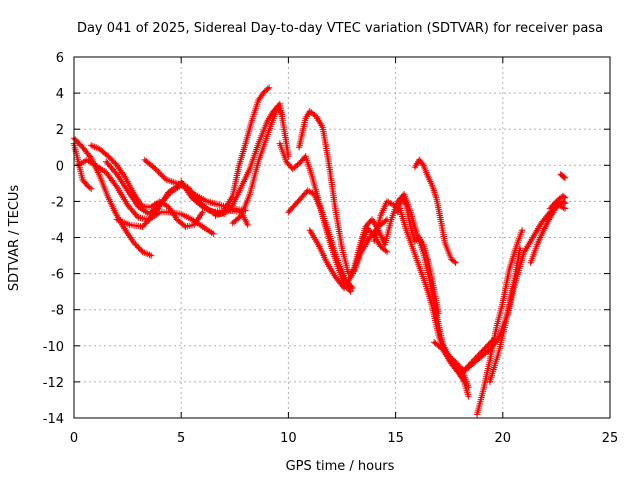 This screenshot has width=640, height=480. I want to click on series-line, so click(527, 293).